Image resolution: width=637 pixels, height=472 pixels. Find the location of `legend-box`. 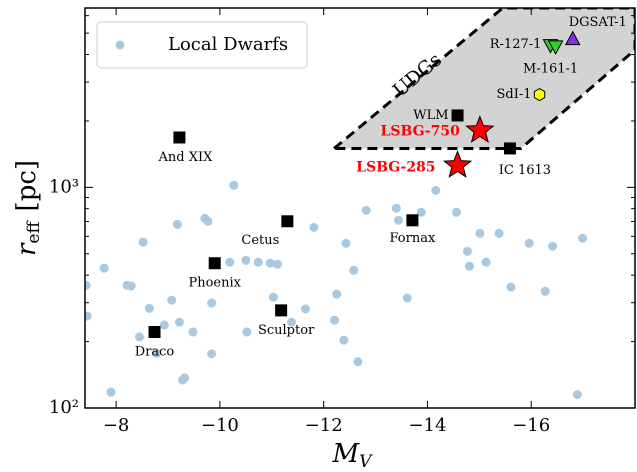

legend-box is located at coordinates (202, 45).